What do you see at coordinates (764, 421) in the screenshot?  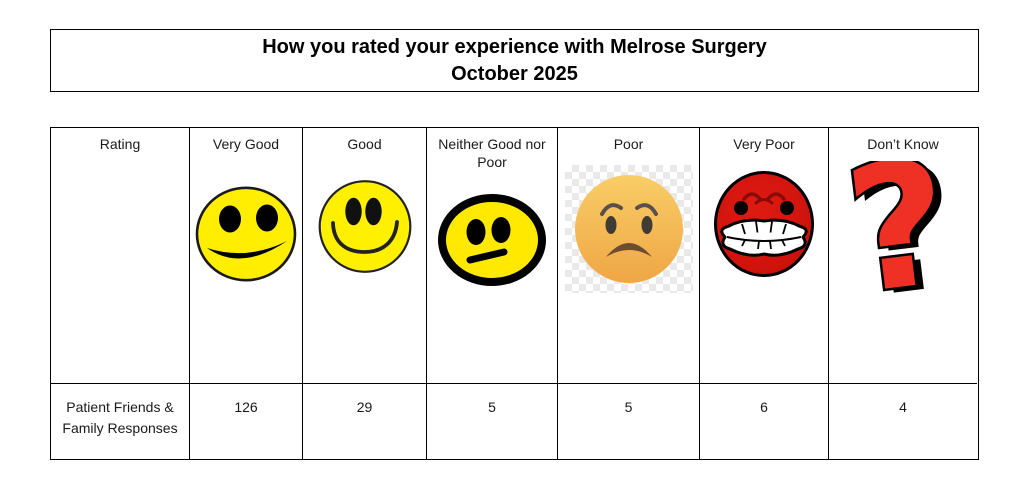 I see `responses-cell-very-poor: 6` at bounding box center [764, 421].